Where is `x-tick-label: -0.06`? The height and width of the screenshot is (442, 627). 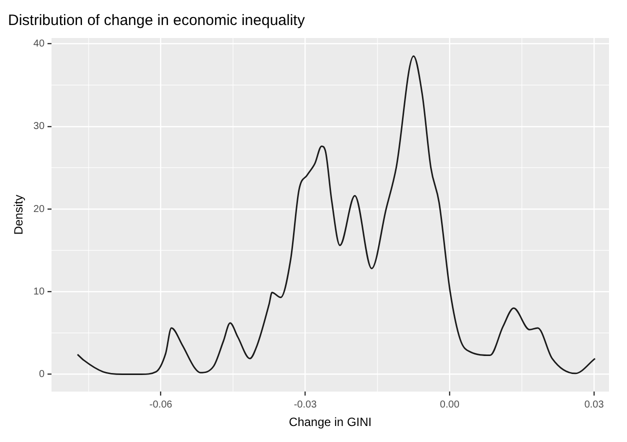 x-tick-label: -0.06 is located at coordinates (161, 404).